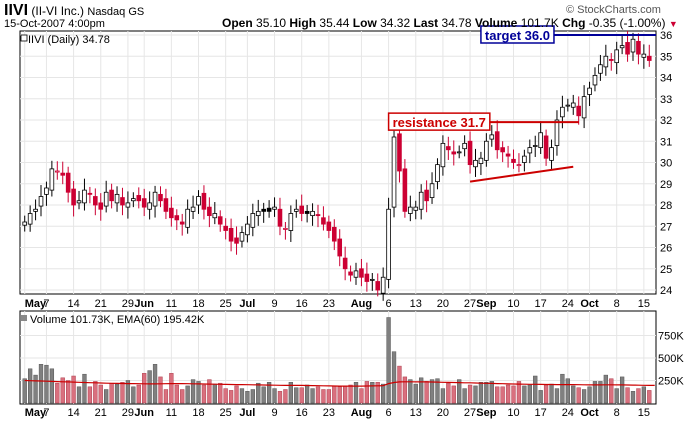 This screenshot has height=421, width=700. What do you see at coordinates (568, 304) in the screenshot?
I see `x-tick-label: 24` at bounding box center [568, 304].